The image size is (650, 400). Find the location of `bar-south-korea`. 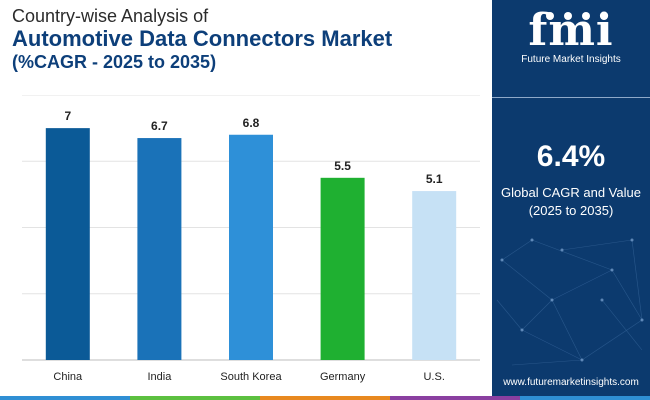

bar-south-korea is located at coordinates (251, 247).